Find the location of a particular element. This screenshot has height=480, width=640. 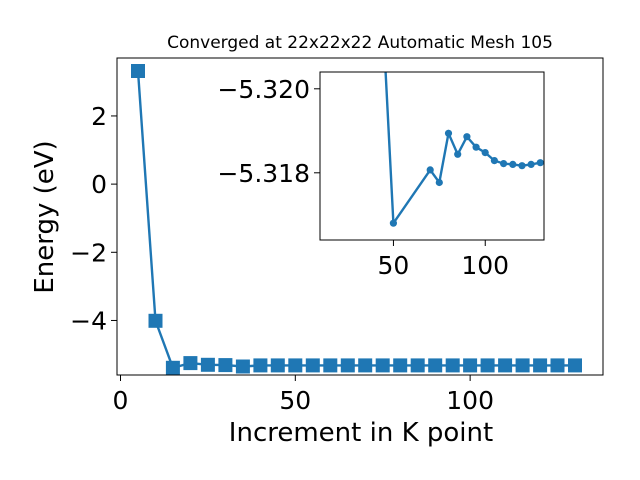

inset-plot-frame is located at coordinates (432, 156).